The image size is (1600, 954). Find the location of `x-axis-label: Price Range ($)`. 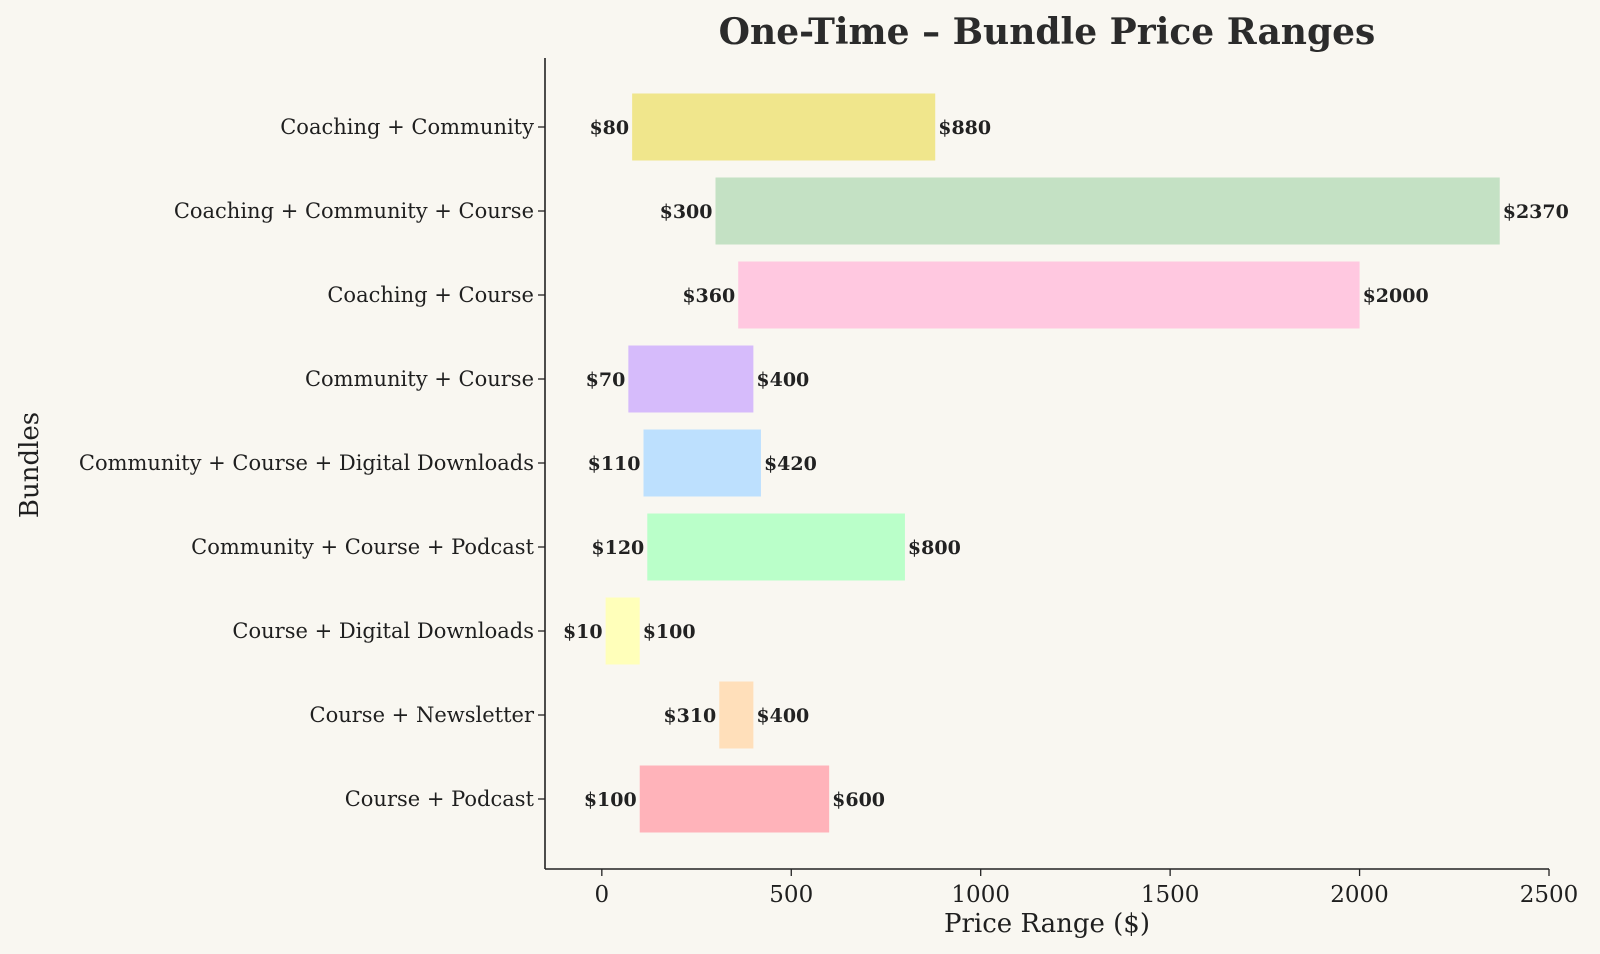

x-axis-label: Price Range ($) is located at coordinates (1047, 924).